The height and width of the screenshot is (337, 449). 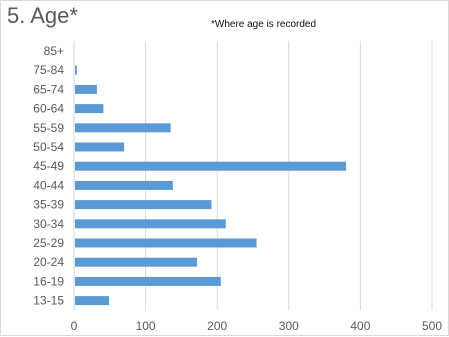 I want to click on chart-title: 5. Age*, so click(x=42, y=15).